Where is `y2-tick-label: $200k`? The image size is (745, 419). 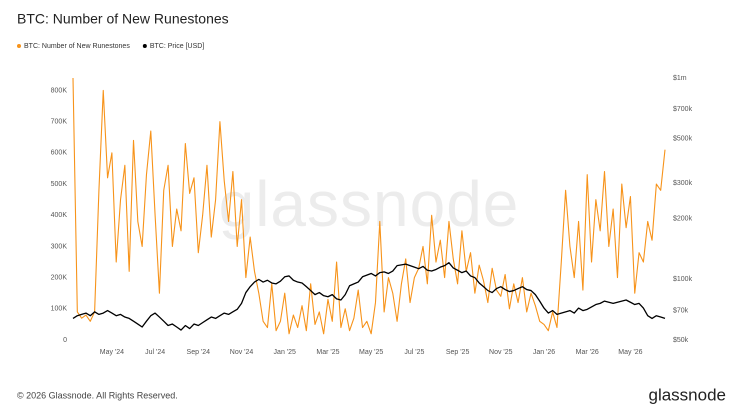 y2-tick-label: $200k is located at coordinates (683, 219).